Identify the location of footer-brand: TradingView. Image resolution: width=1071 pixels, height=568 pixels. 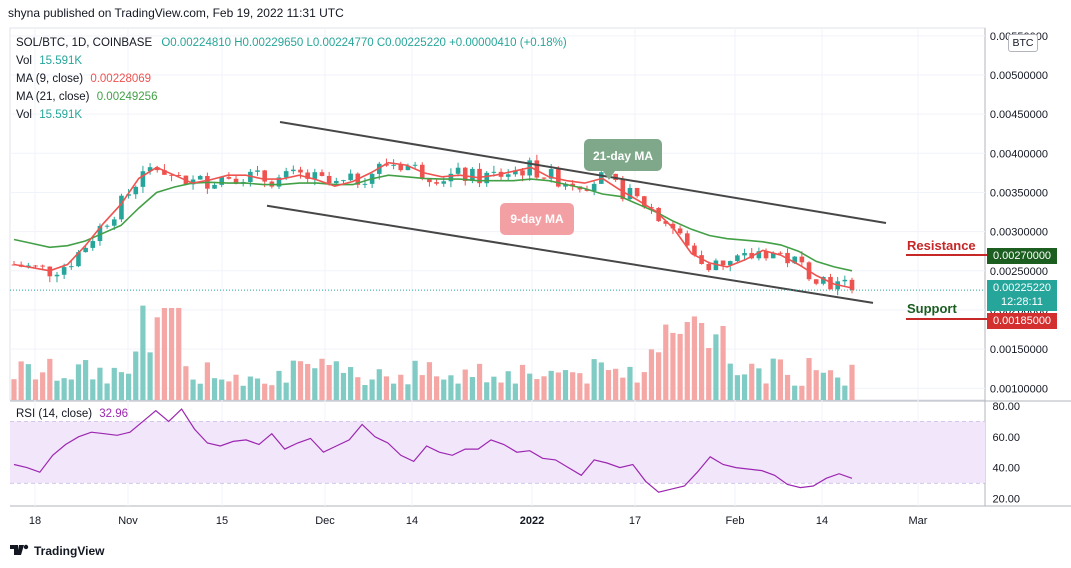
(57, 550).